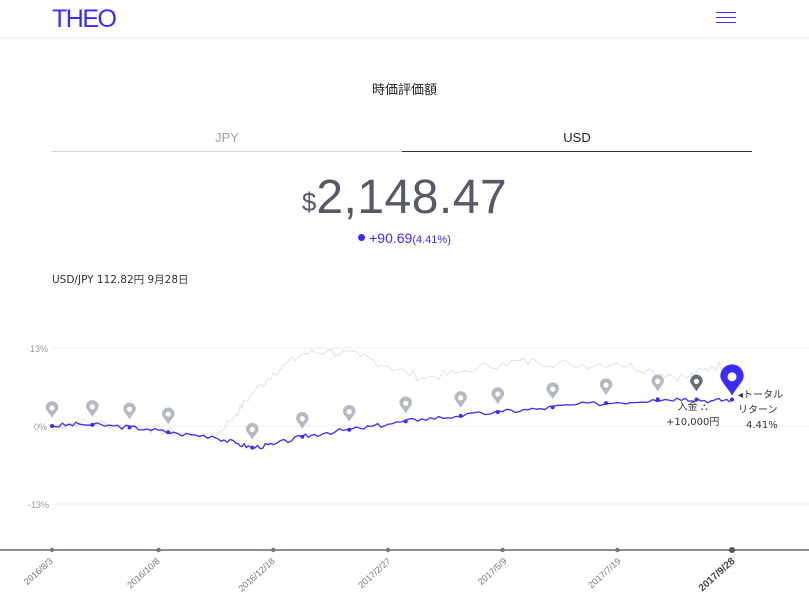 Image resolution: width=809 pixels, height=614 pixels. Describe the element at coordinates (692, 407) in the screenshot. I see `deposit-label: 入金 ⛬` at that location.